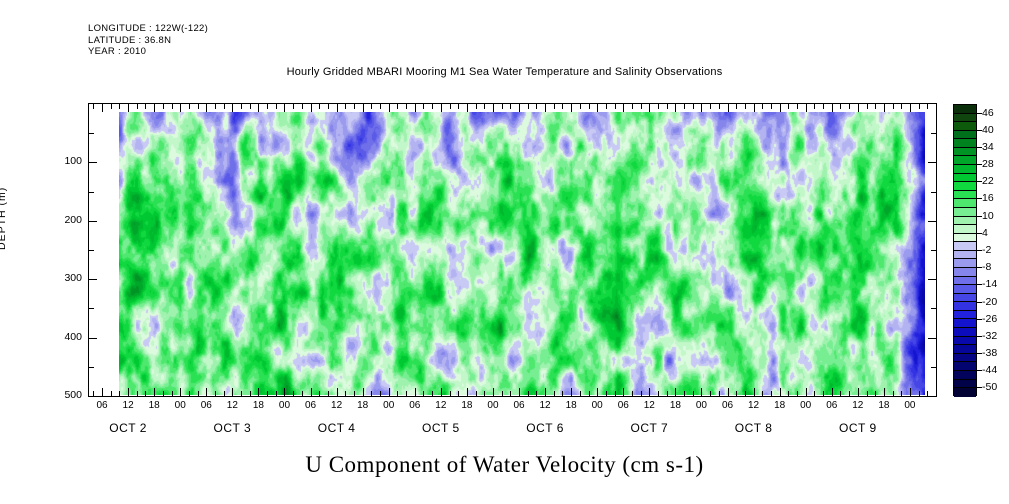 The width and height of the screenshot is (1009, 504). I want to click on colorbar, so click(965, 250).